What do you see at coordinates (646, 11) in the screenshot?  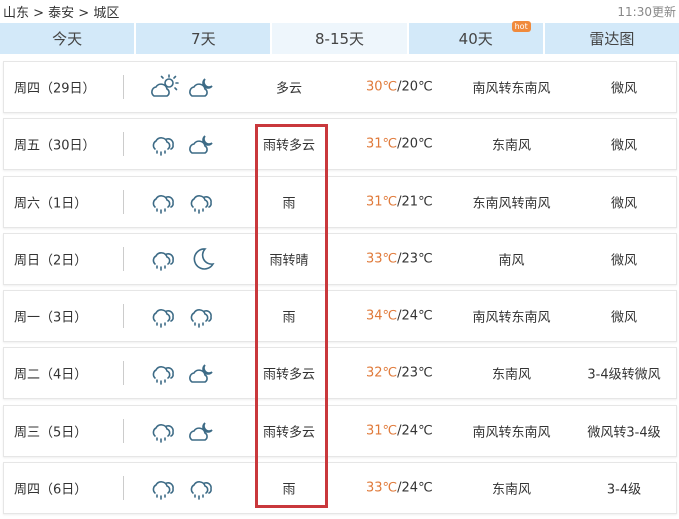 I see `update-time: 11:30更新` at bounding box center [646, 11].